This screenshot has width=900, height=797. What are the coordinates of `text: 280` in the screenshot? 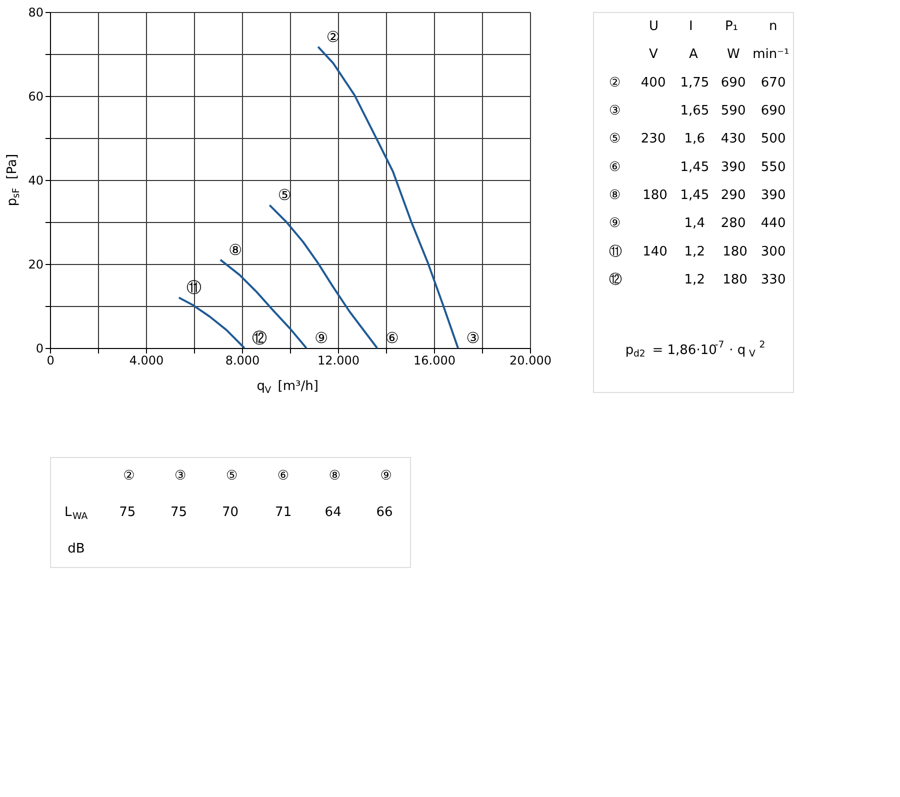 It's located at (733, 224).